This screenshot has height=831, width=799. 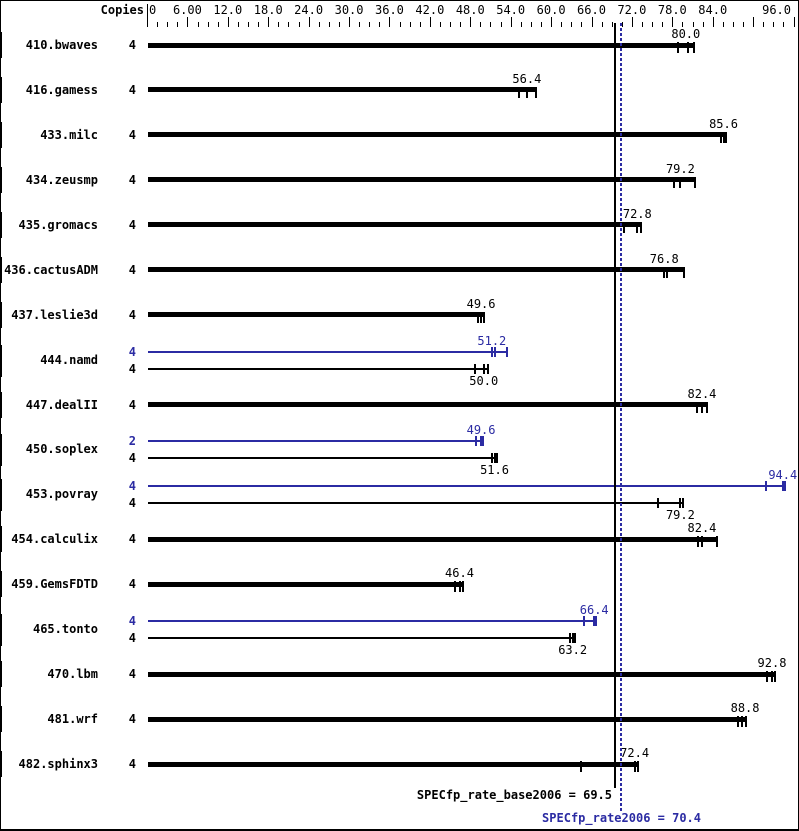 What do you see at coordinates (389, 10) in the screenshot?
I see `axis-tick-label: 36.0` at bounding box center [389, 10].